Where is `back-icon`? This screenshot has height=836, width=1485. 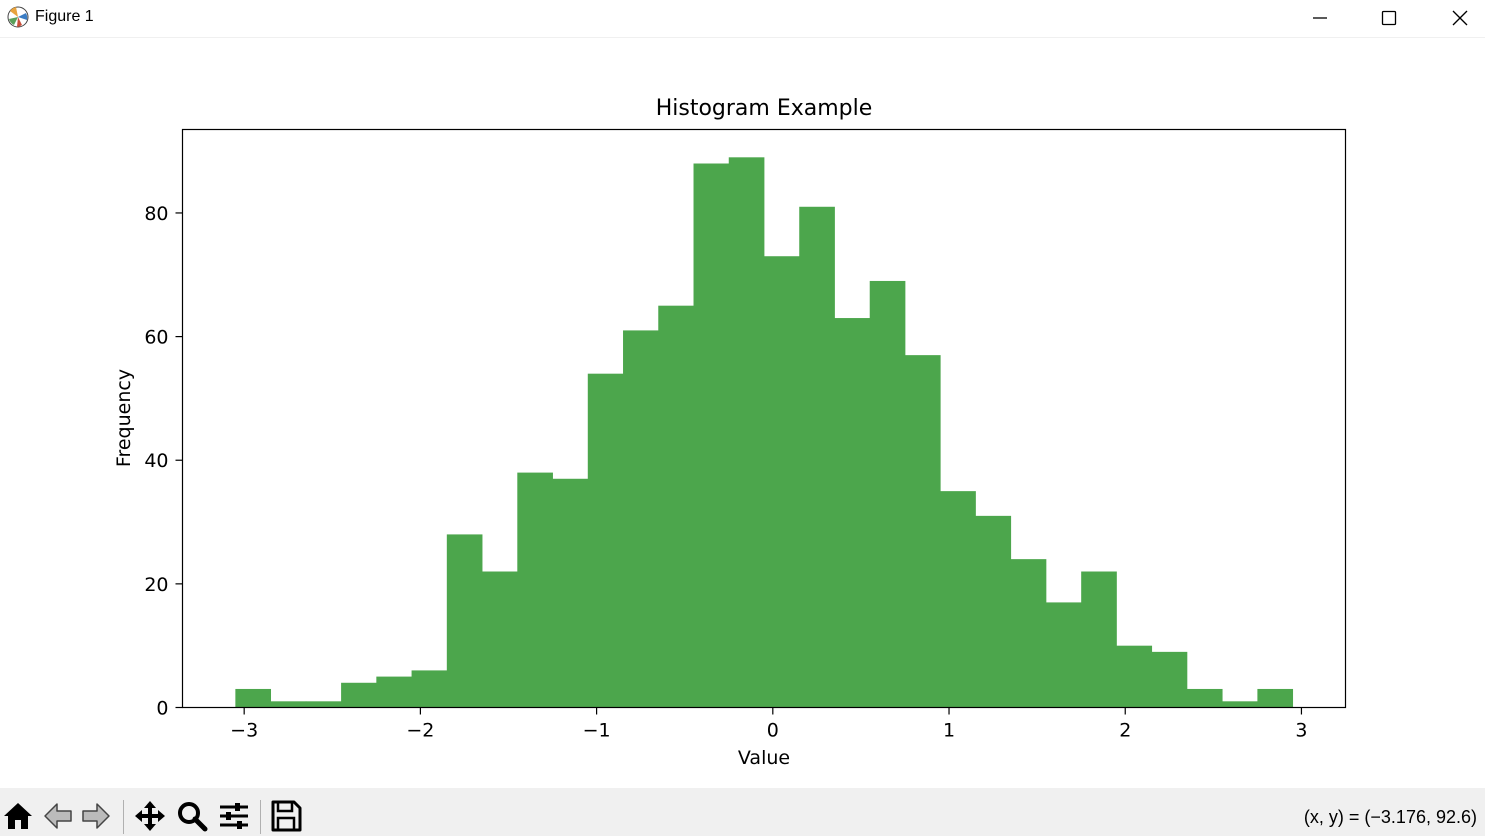
back-icon is located at coordinates (58, 816).